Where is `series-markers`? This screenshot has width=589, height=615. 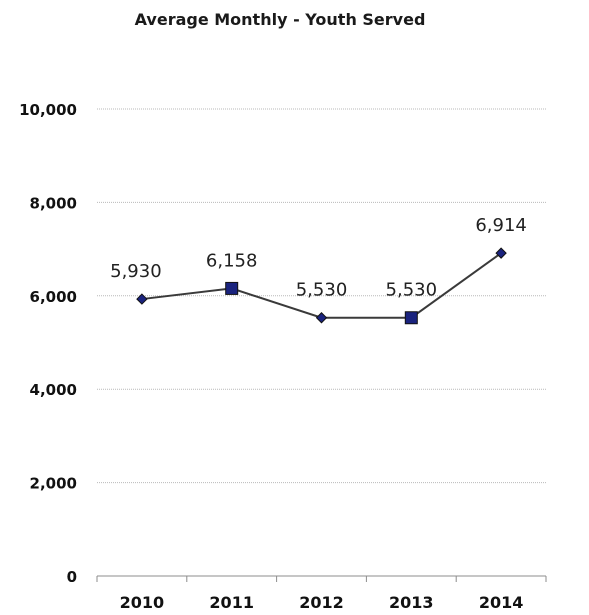 series-markers is located at coordinates (321, 286).